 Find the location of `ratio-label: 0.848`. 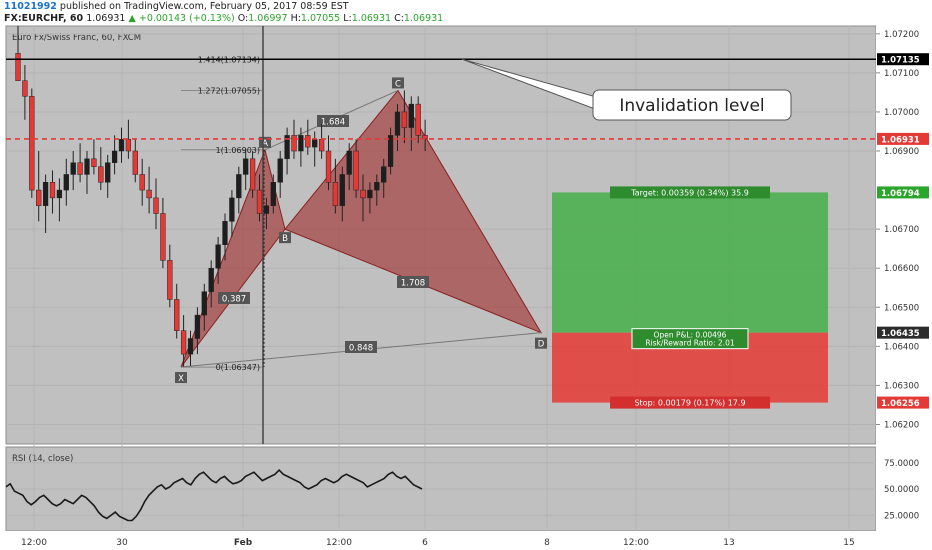

ratio-label: 0.848 is located at coordinates (361, 349).